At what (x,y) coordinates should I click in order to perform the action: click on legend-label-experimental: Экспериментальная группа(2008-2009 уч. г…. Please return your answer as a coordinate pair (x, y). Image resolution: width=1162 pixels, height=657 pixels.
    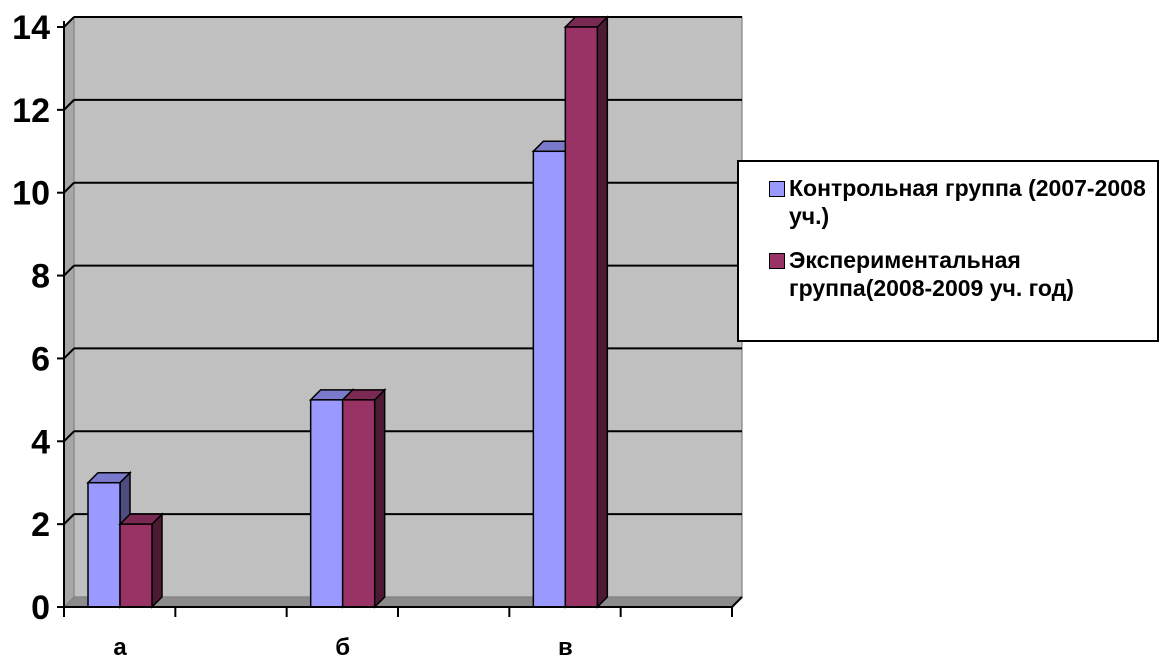
    Looking at the image, I should click on (931, 274).